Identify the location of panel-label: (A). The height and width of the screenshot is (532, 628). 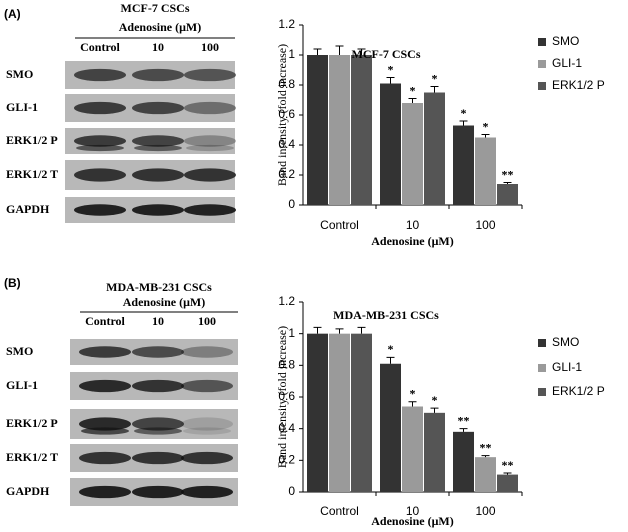
(12, 14).